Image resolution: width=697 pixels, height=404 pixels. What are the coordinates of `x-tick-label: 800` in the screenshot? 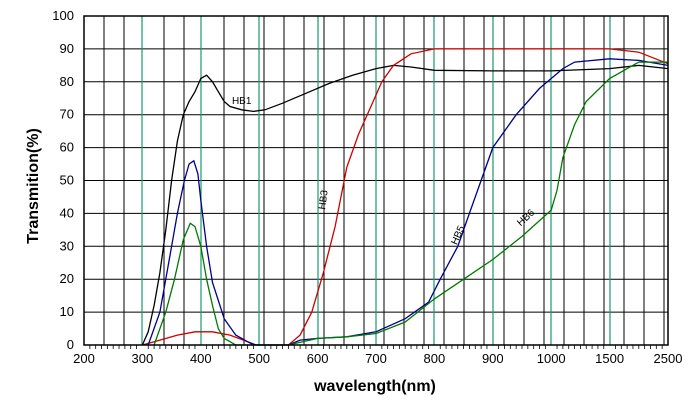 It's located at (435, 358).